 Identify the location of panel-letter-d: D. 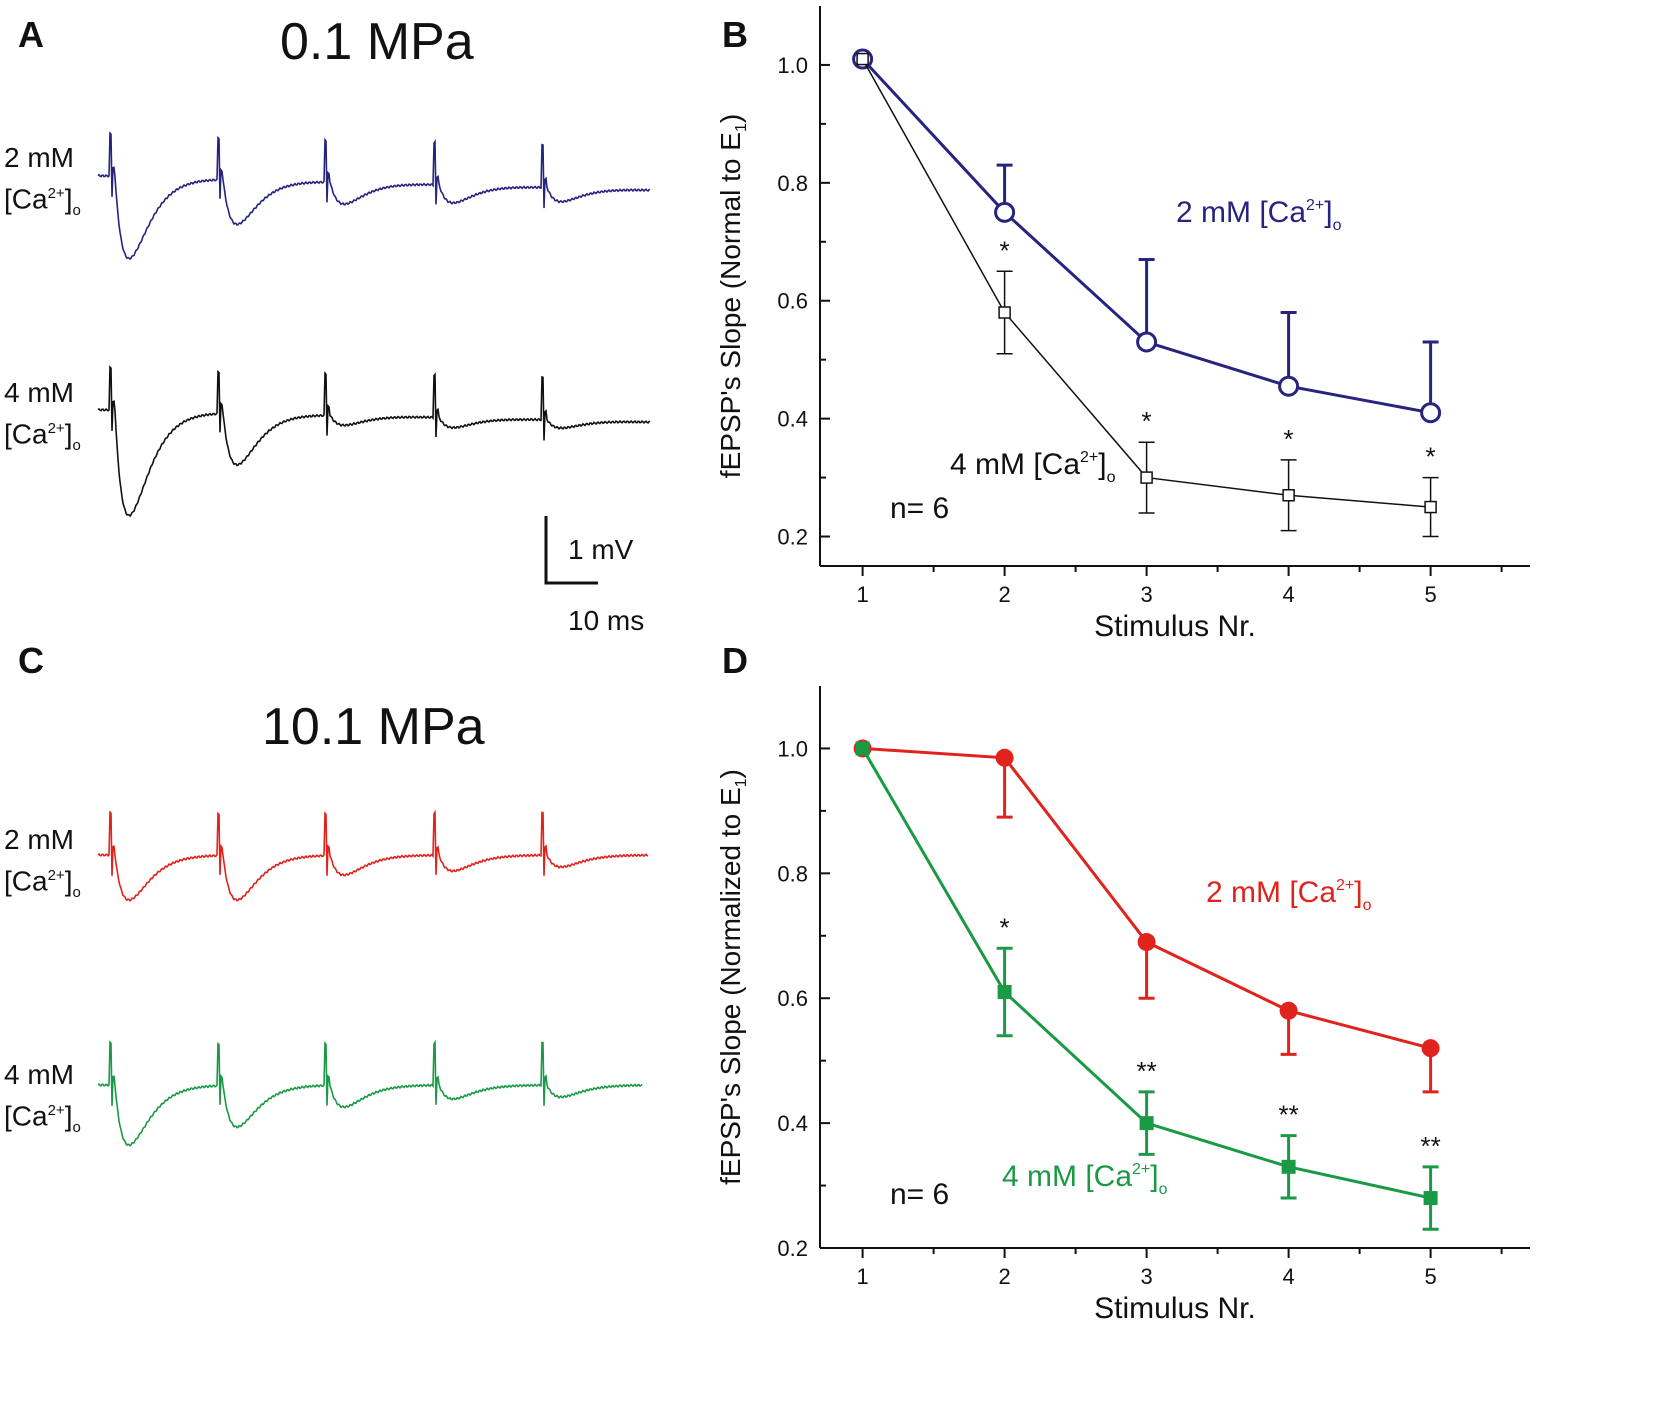
(735, 660).